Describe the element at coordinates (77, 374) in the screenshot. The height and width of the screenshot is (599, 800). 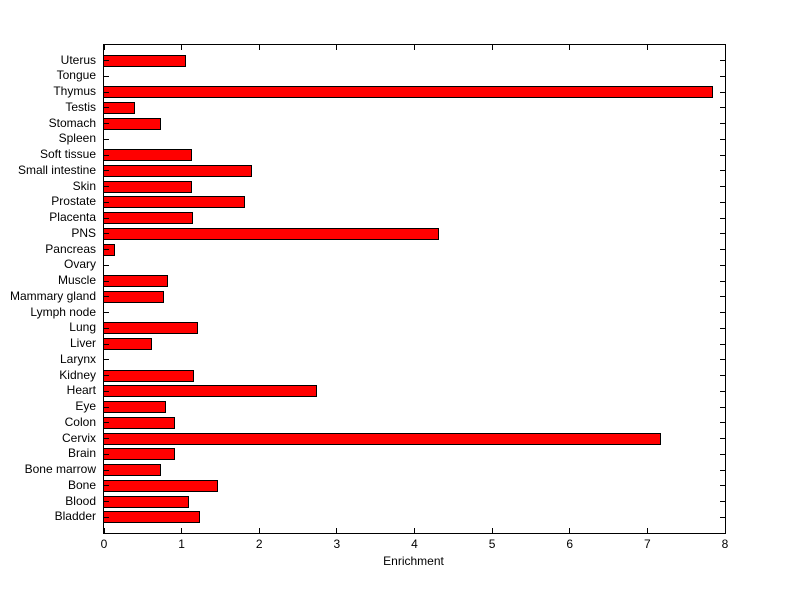
I see `y-tick-label-kidney: Kidney` at that location.